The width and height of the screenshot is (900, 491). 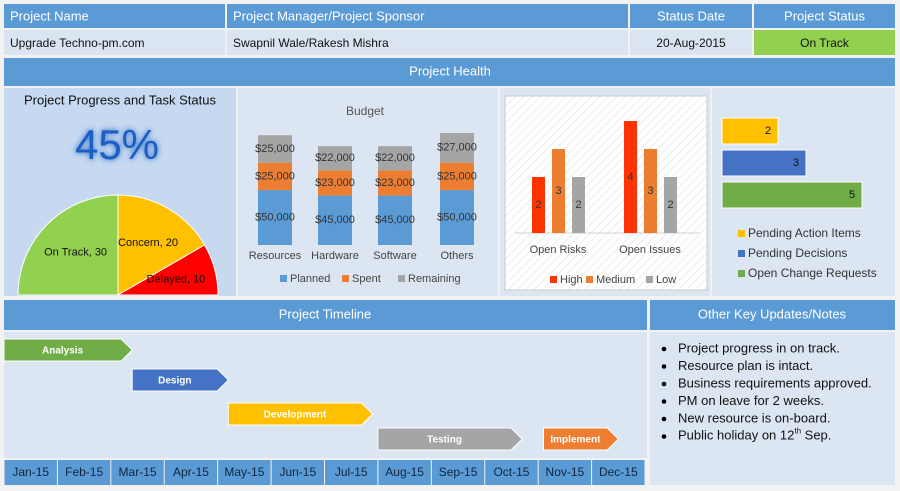 I want to click on bar-label: $22,000, so click(x=395, y=158).